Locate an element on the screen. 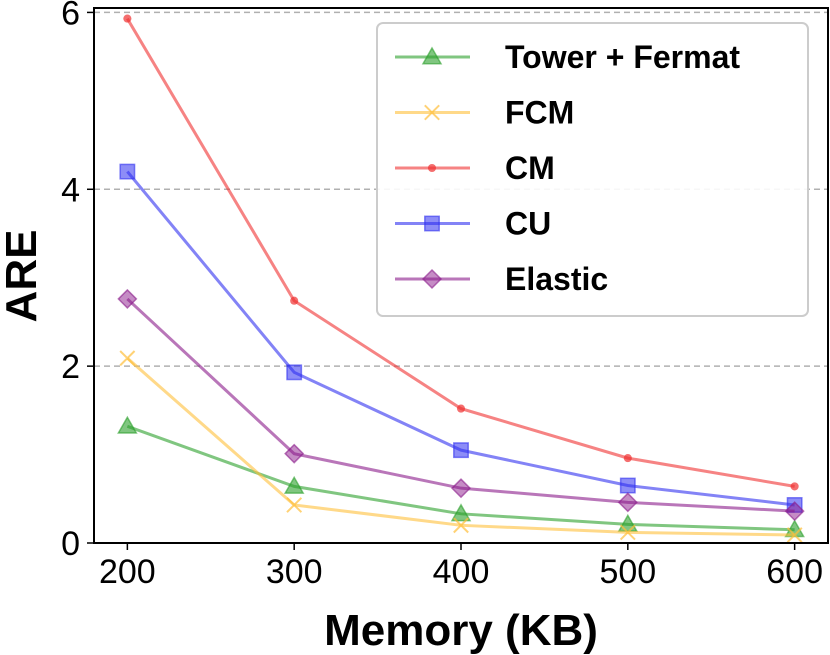 The width and height of the screenshot is (830, 655). legend-item: Tower + Fermat is located at coordinates (567, 57).